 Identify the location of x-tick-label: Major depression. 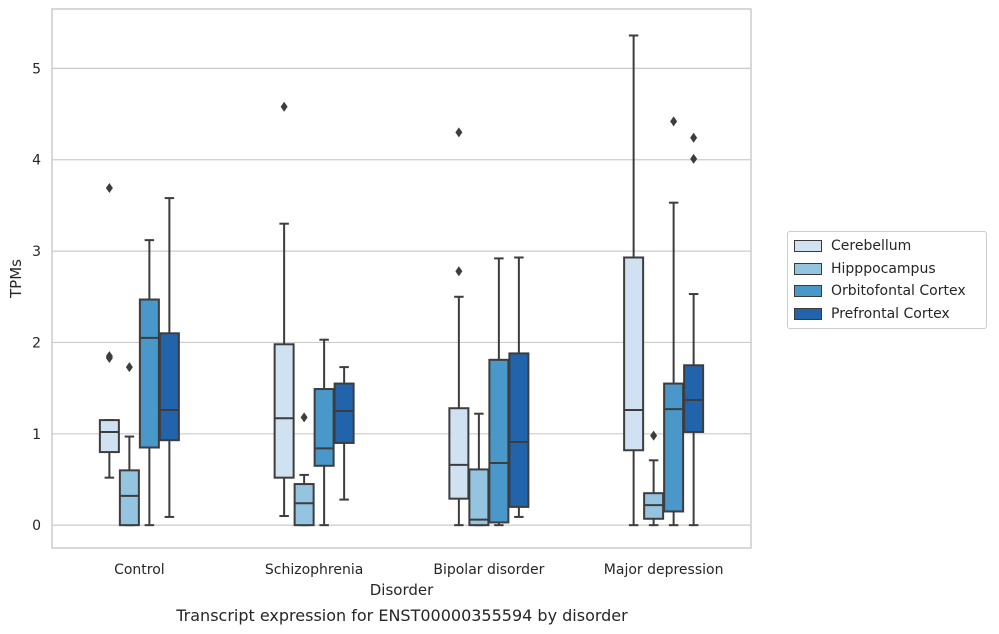
(664, 570).